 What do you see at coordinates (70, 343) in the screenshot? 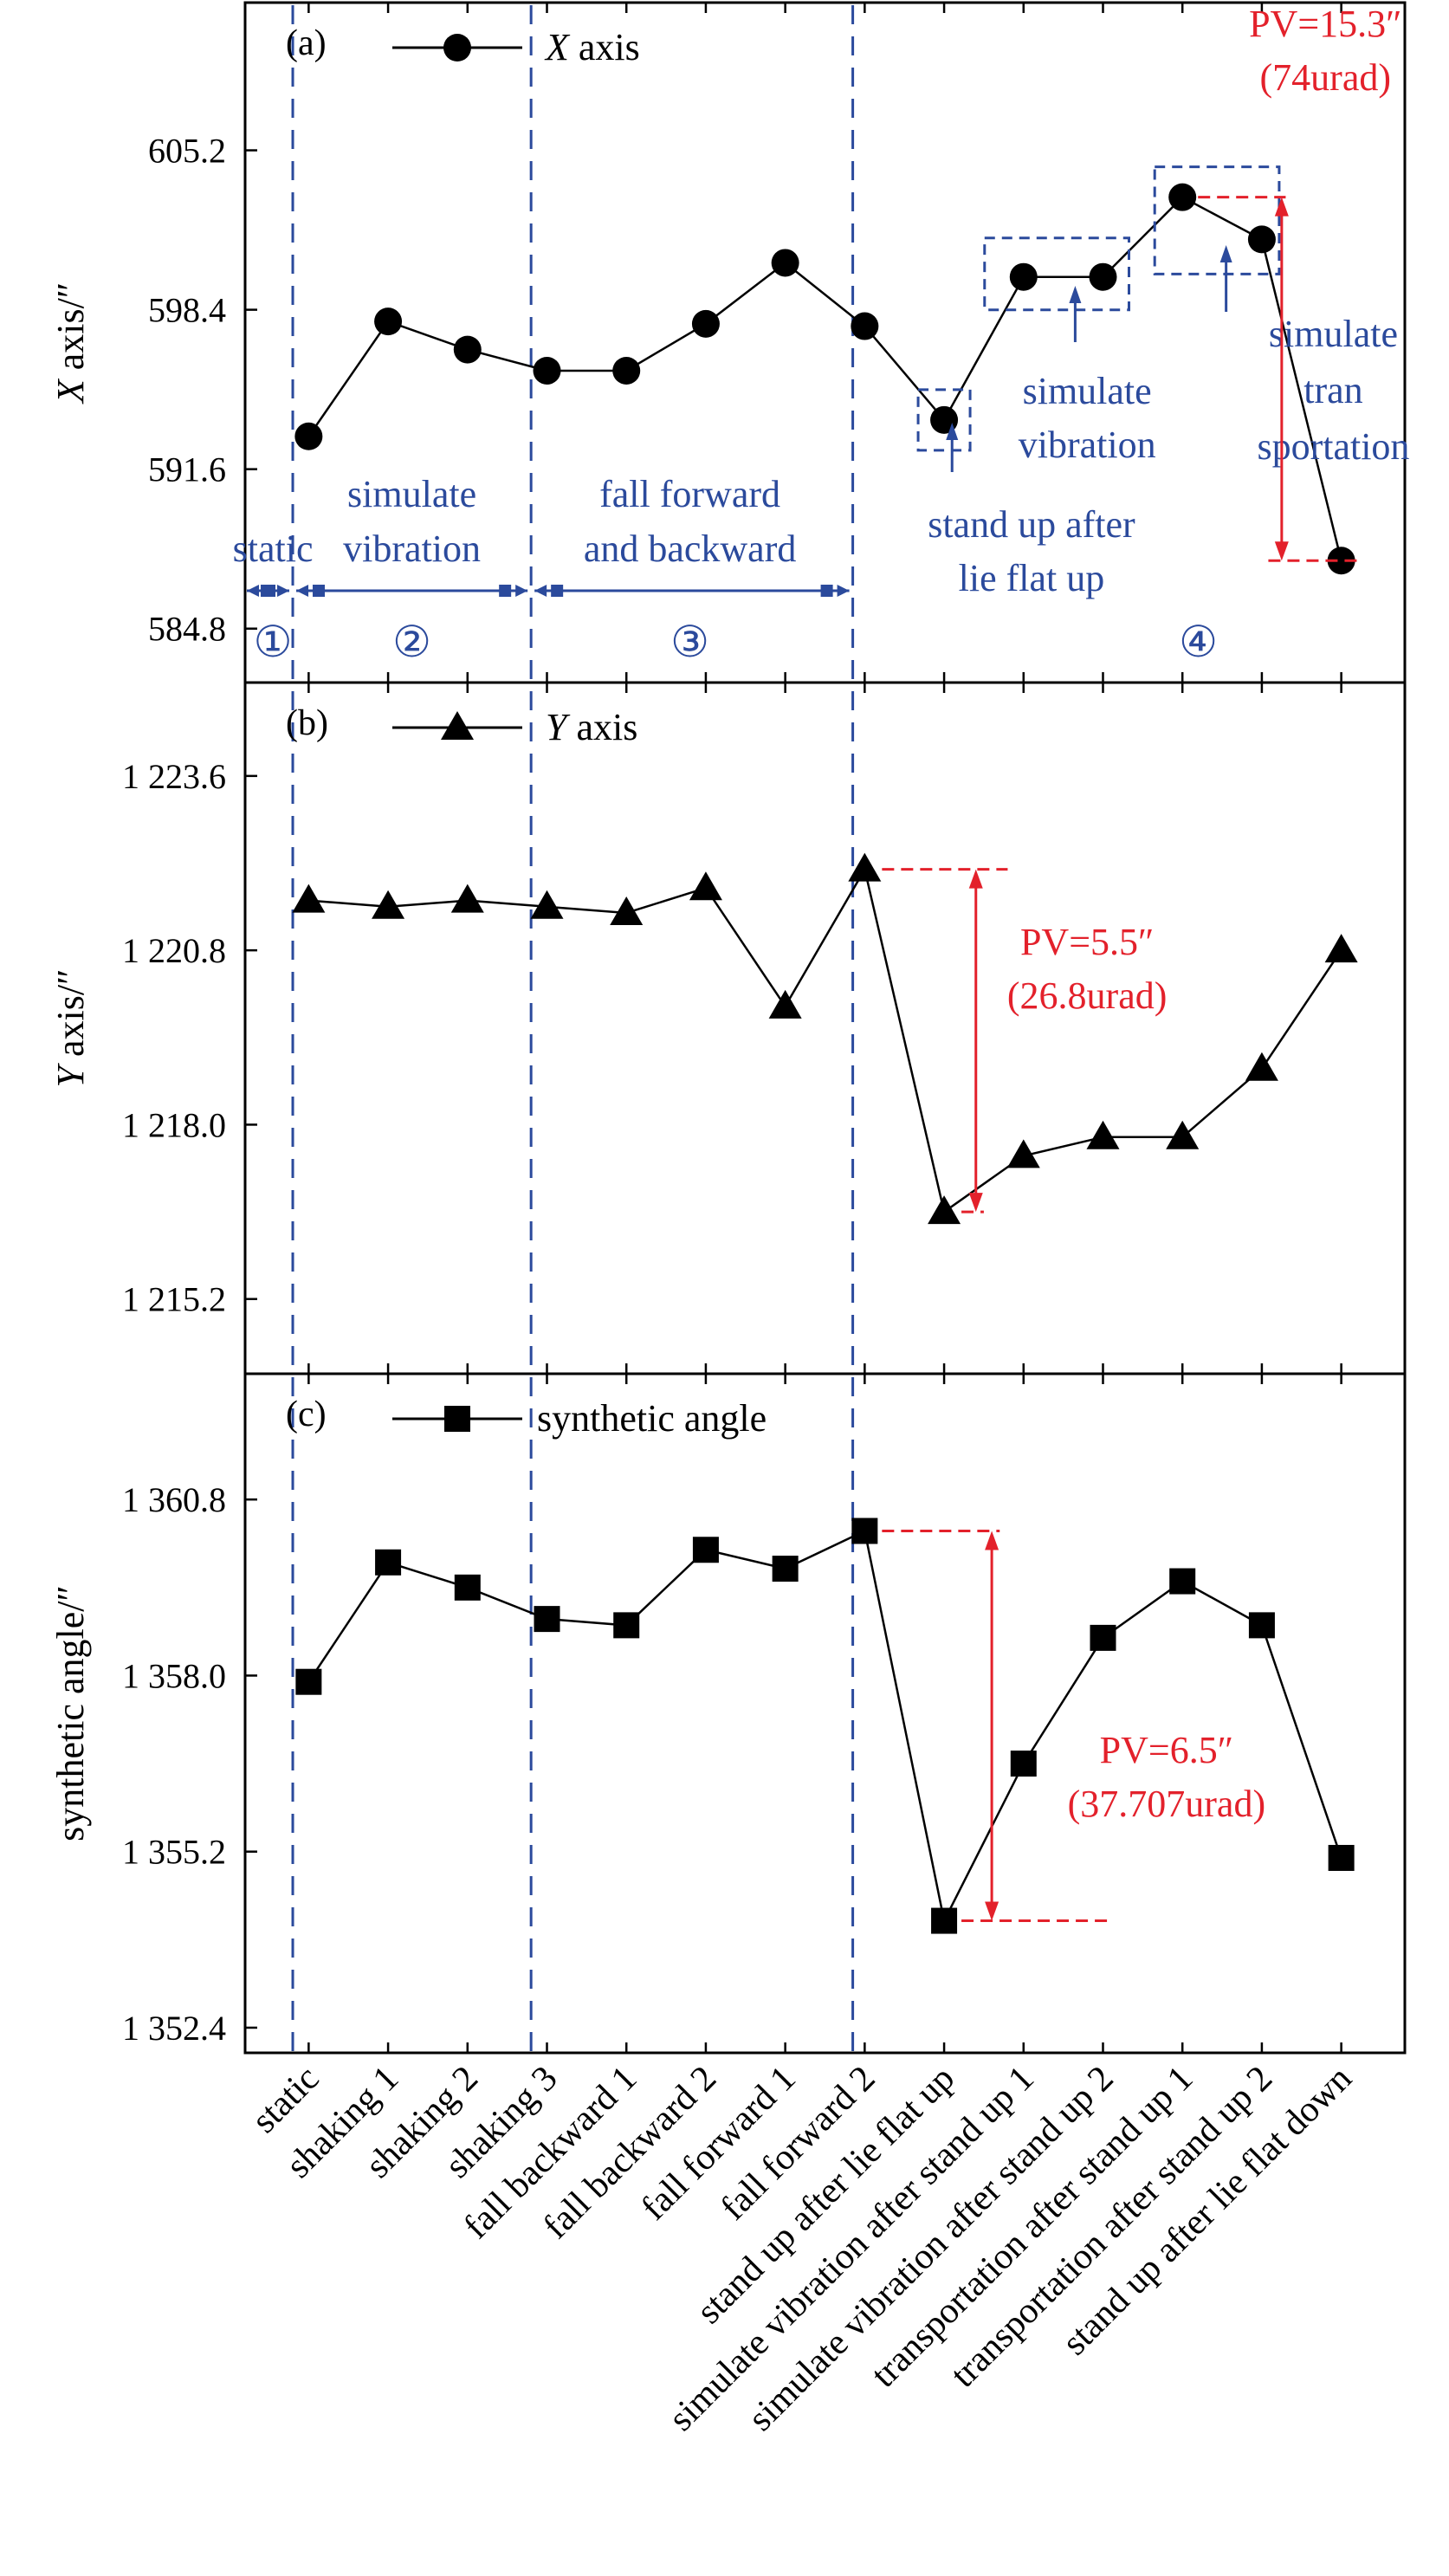
I see `y-axis-label: X axis/″` at bounding box center [70, 343].